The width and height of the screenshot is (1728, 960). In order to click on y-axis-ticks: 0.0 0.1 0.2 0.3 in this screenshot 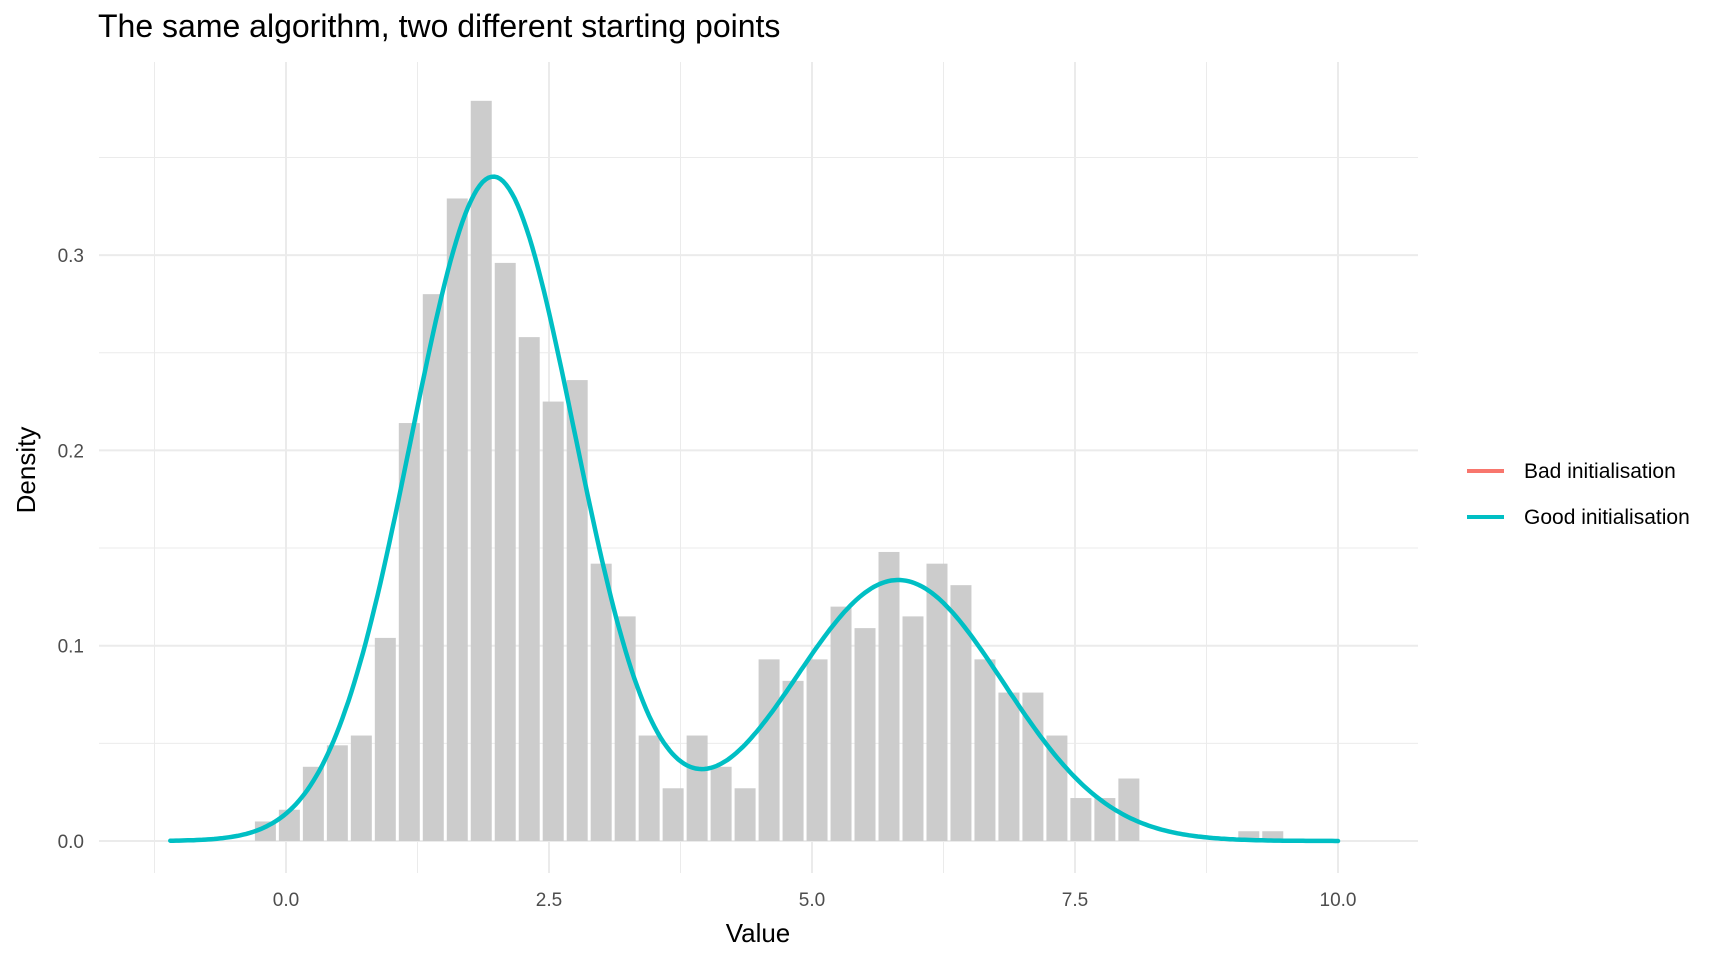, I will do `click(71, 549)`.